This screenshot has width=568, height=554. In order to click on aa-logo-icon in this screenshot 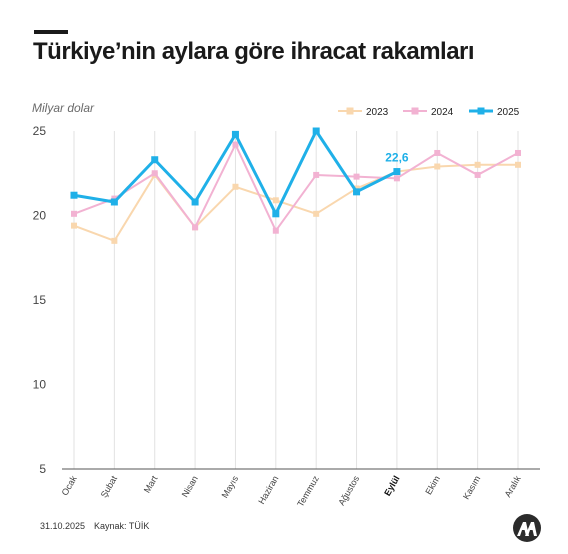, I will do `click(527, 528)`.